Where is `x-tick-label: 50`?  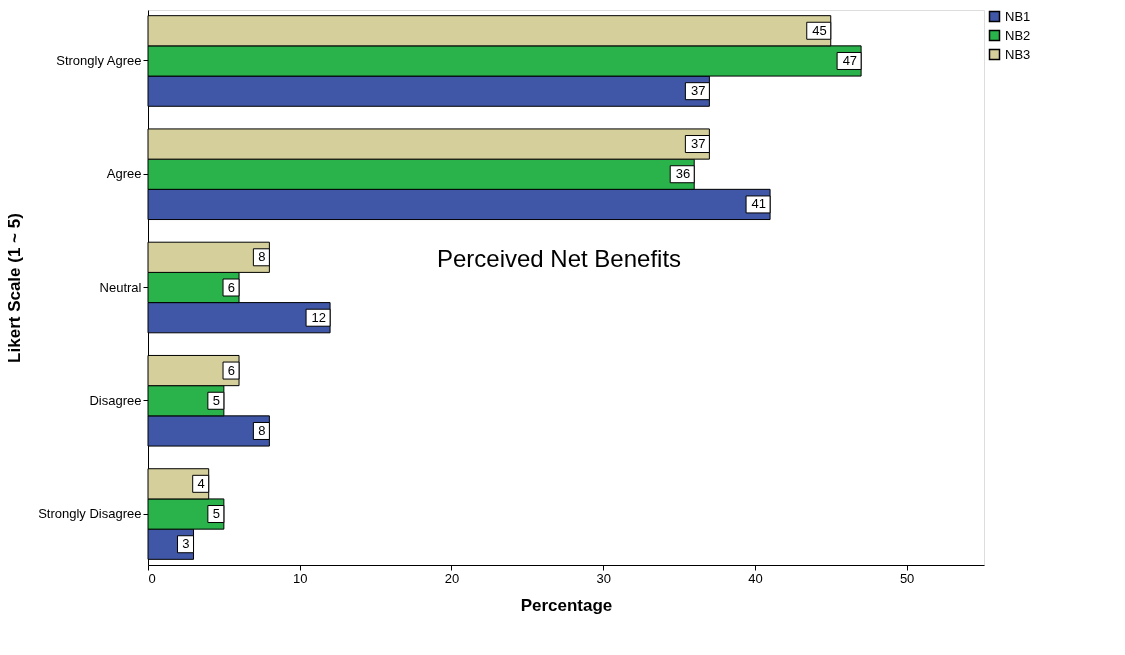
x-tick-label: 50 is located at coordinates (907, 578).